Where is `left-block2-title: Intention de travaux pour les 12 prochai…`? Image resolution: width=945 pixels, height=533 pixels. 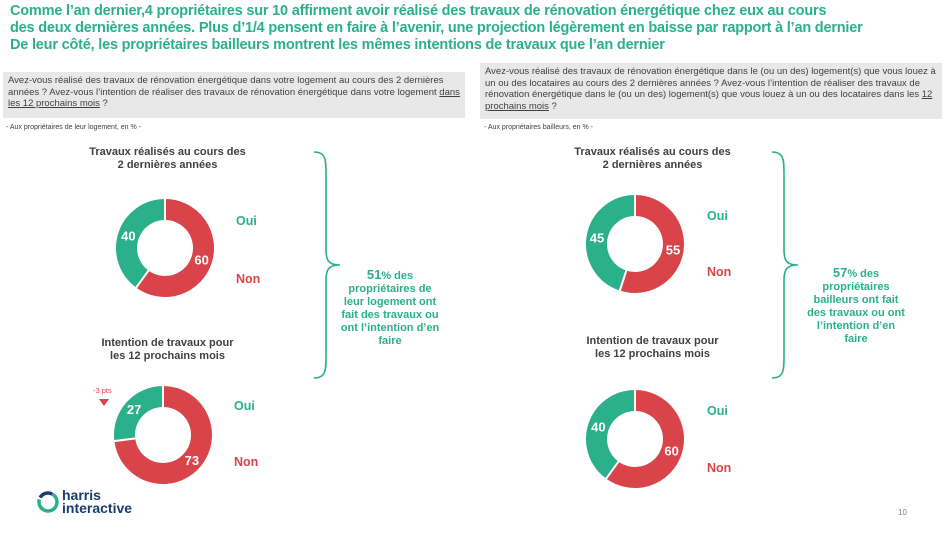
left-block2-title: Intention de travaux pour les 12 prochai… is located at coordinates (167, 350).